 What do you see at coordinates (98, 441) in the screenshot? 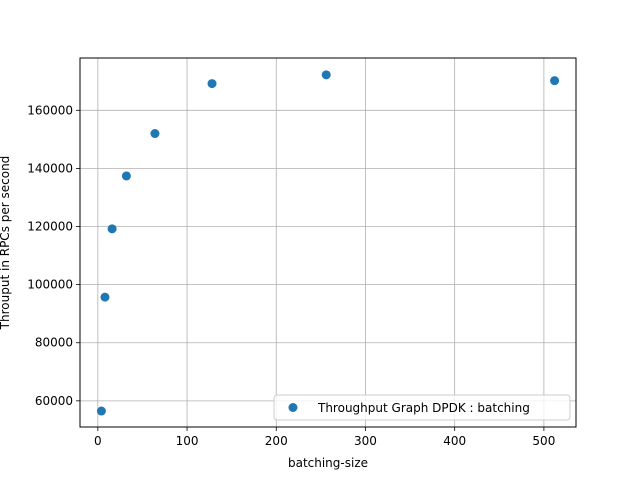
I see `x-tick-label: 0` at bounding box center [98, 441].